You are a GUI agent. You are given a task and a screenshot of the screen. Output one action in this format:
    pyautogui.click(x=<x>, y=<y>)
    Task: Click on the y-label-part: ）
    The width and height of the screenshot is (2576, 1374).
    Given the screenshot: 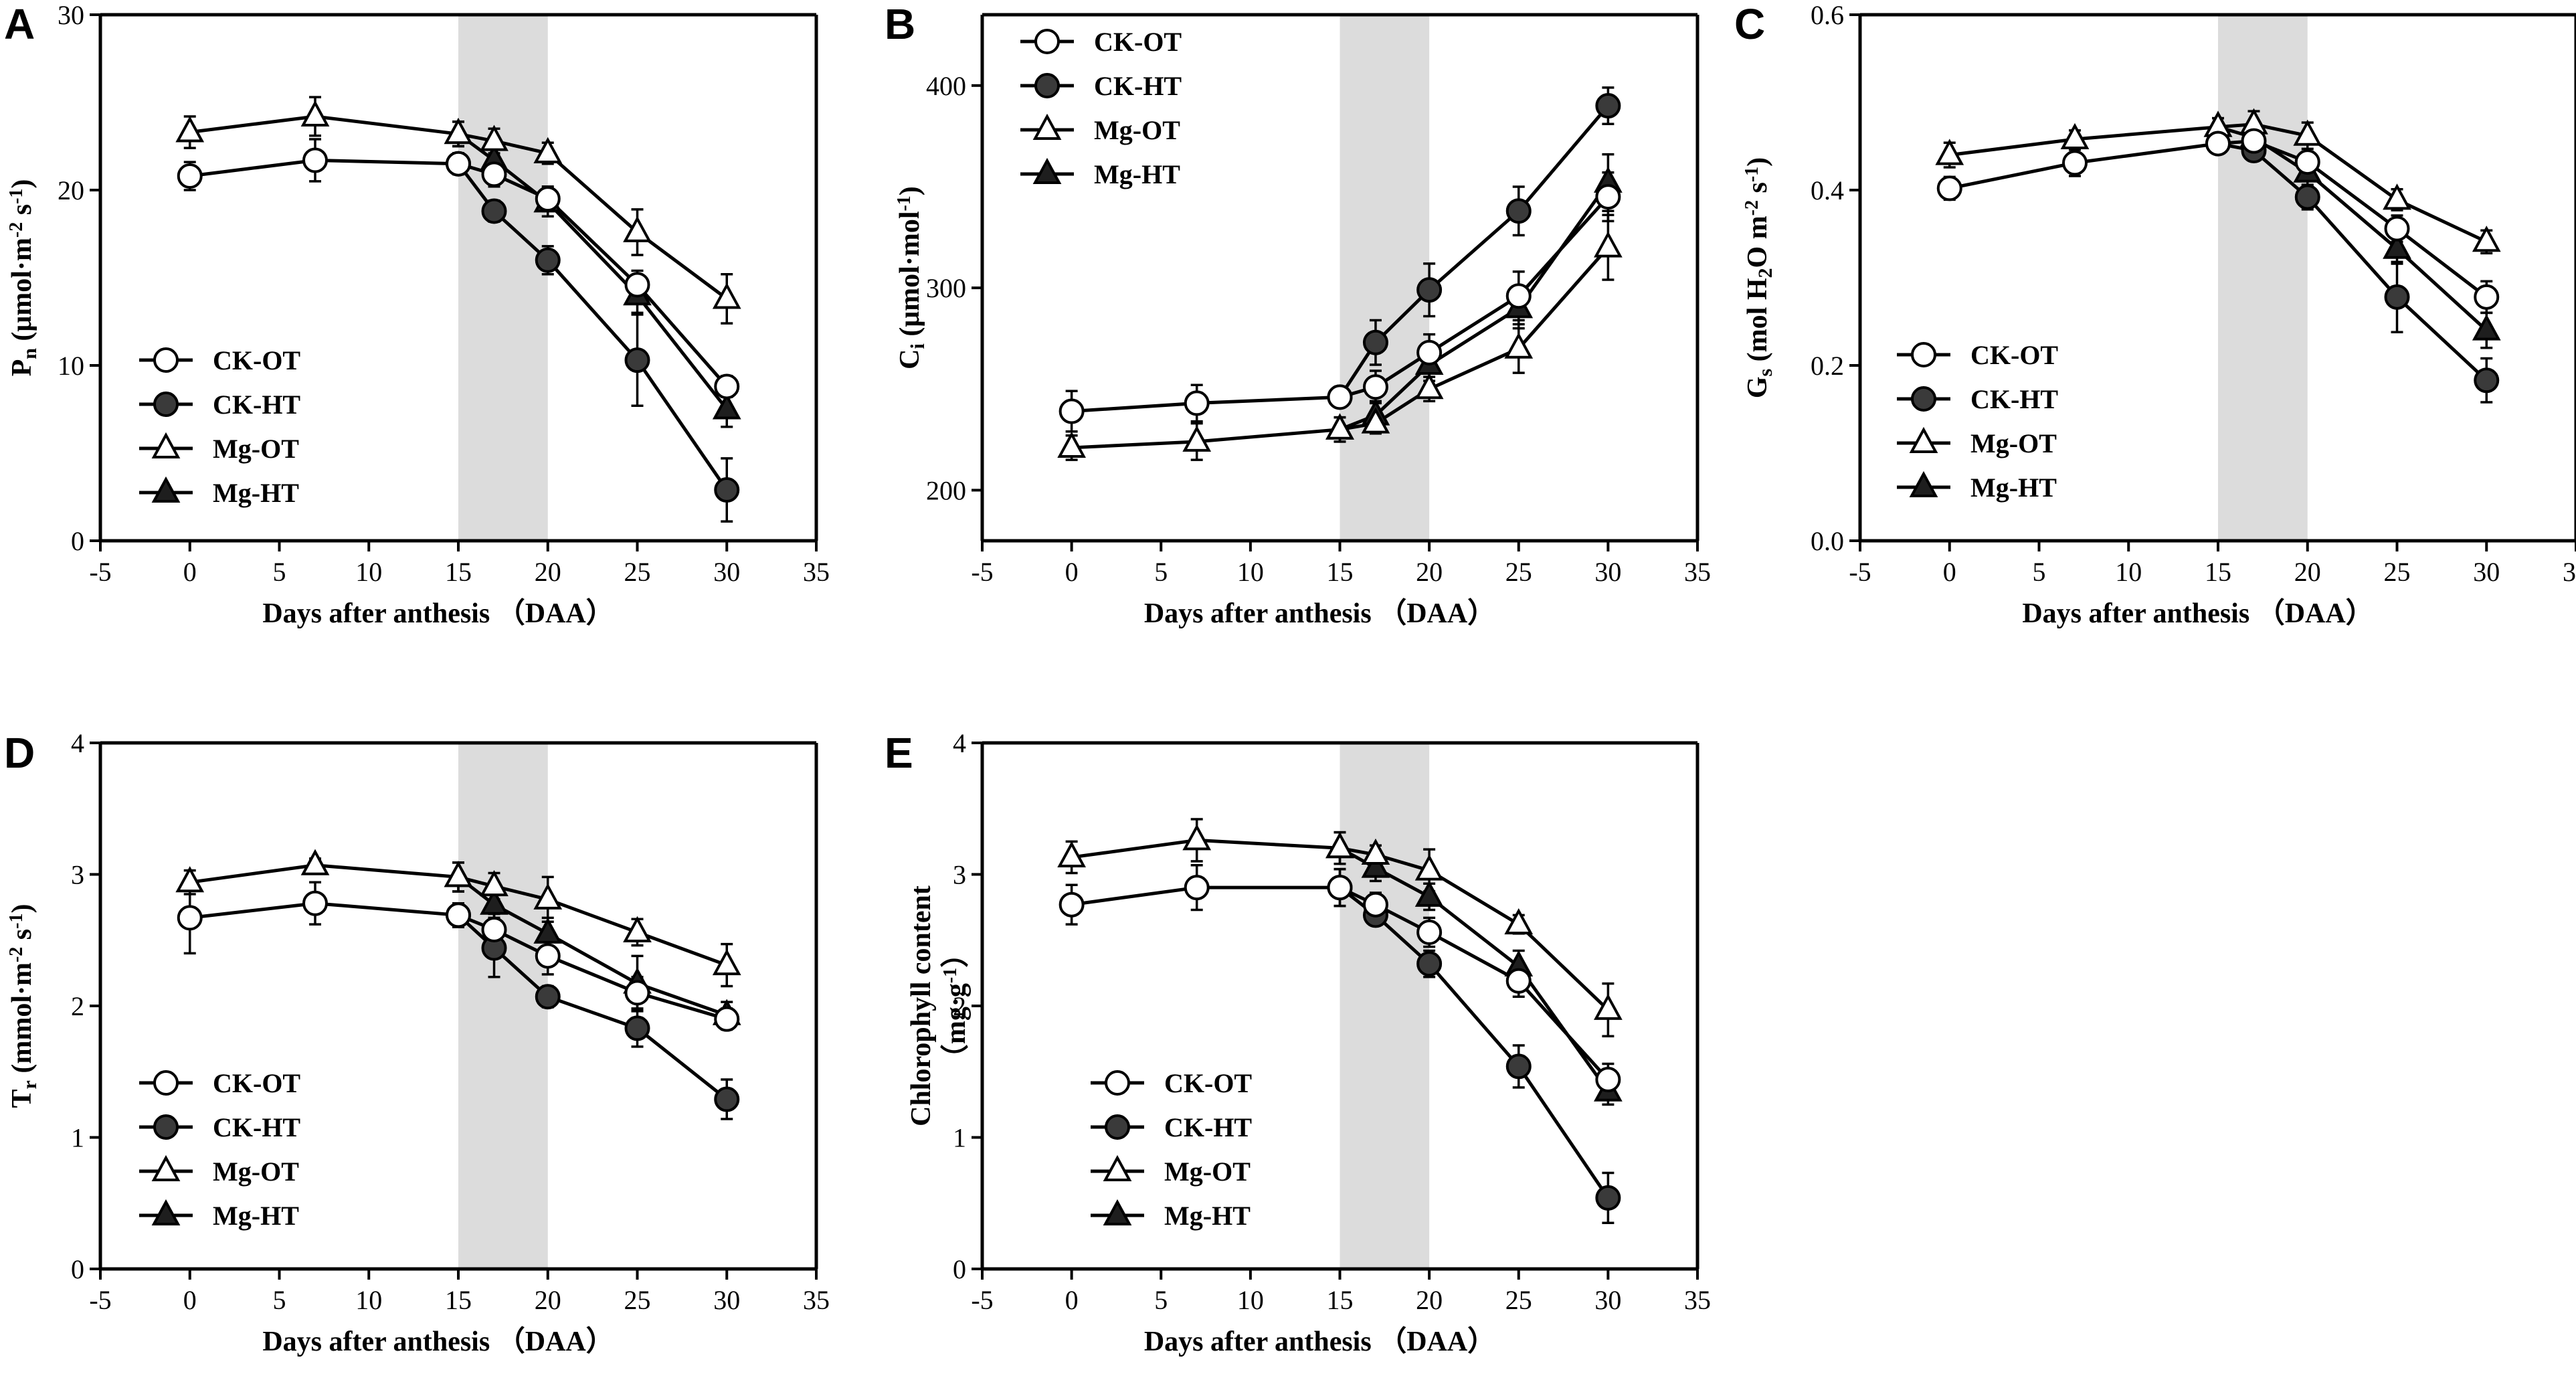 What is the action you would take?
    pyautogui.click(x=956, y=954)
    